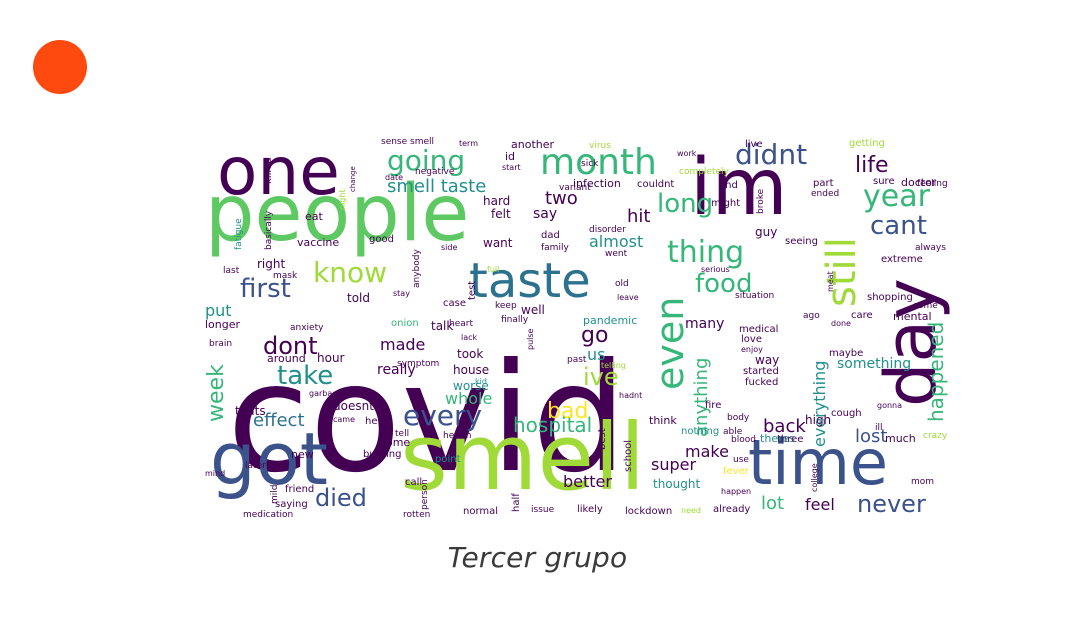 This screenshot has width=1075, height=629. Describe the element at coordinates (577, 360) in the screenshot. I see `cloud-word: past` at that location.